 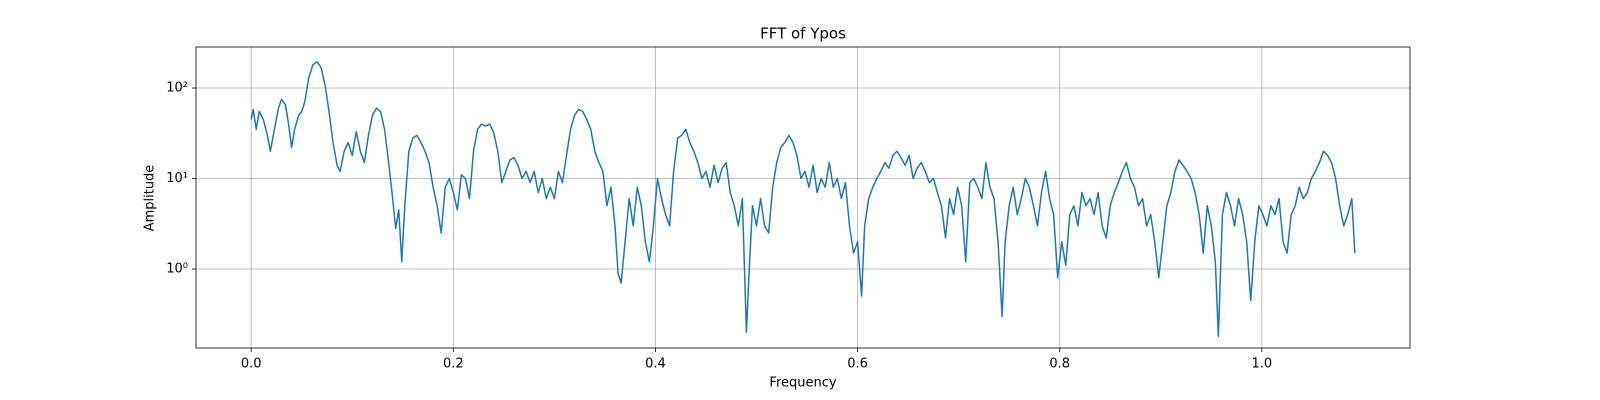 I want to click on y-tick-label: 10², so click(x=177, y=88).